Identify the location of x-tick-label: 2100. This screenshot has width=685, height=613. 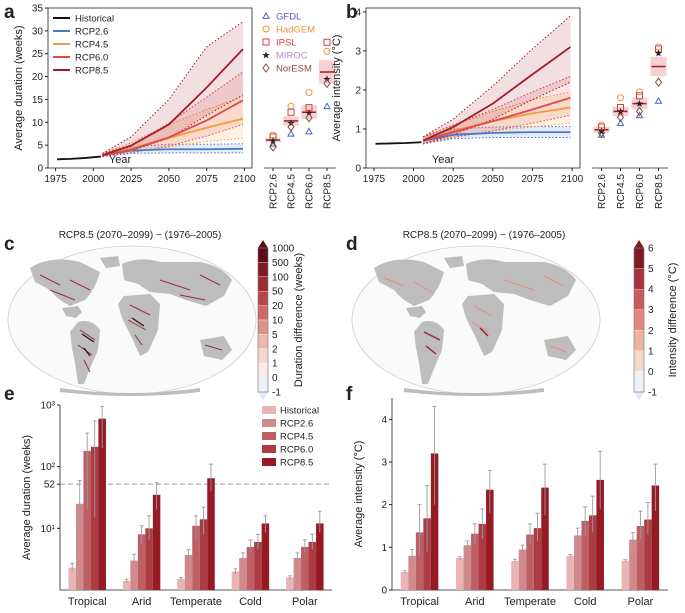
(572, 179).